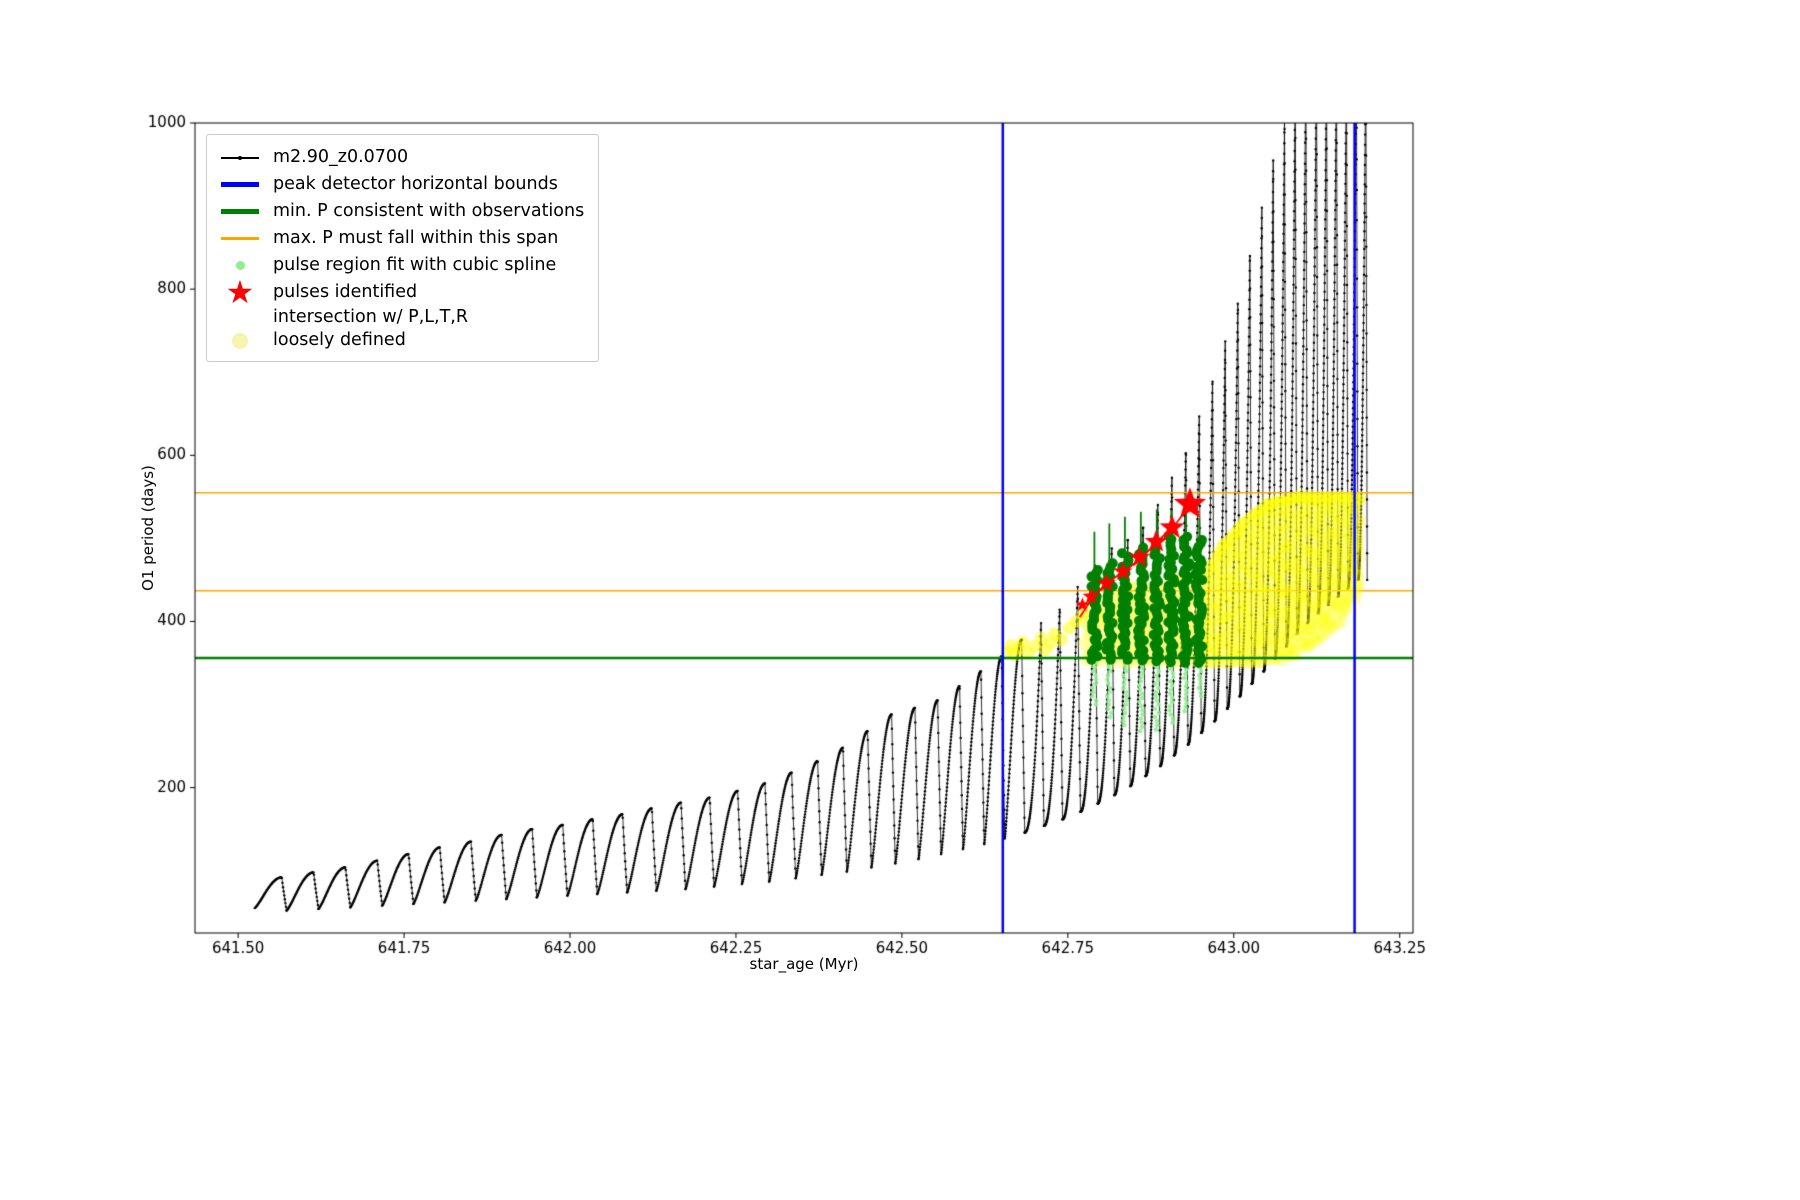 The image size is (1800, 1200). What do you see at coordinates (429, 211) in the screenshot?
I see `legend-label-2: min. P consistent with observations` at bounding box center [429, 211].